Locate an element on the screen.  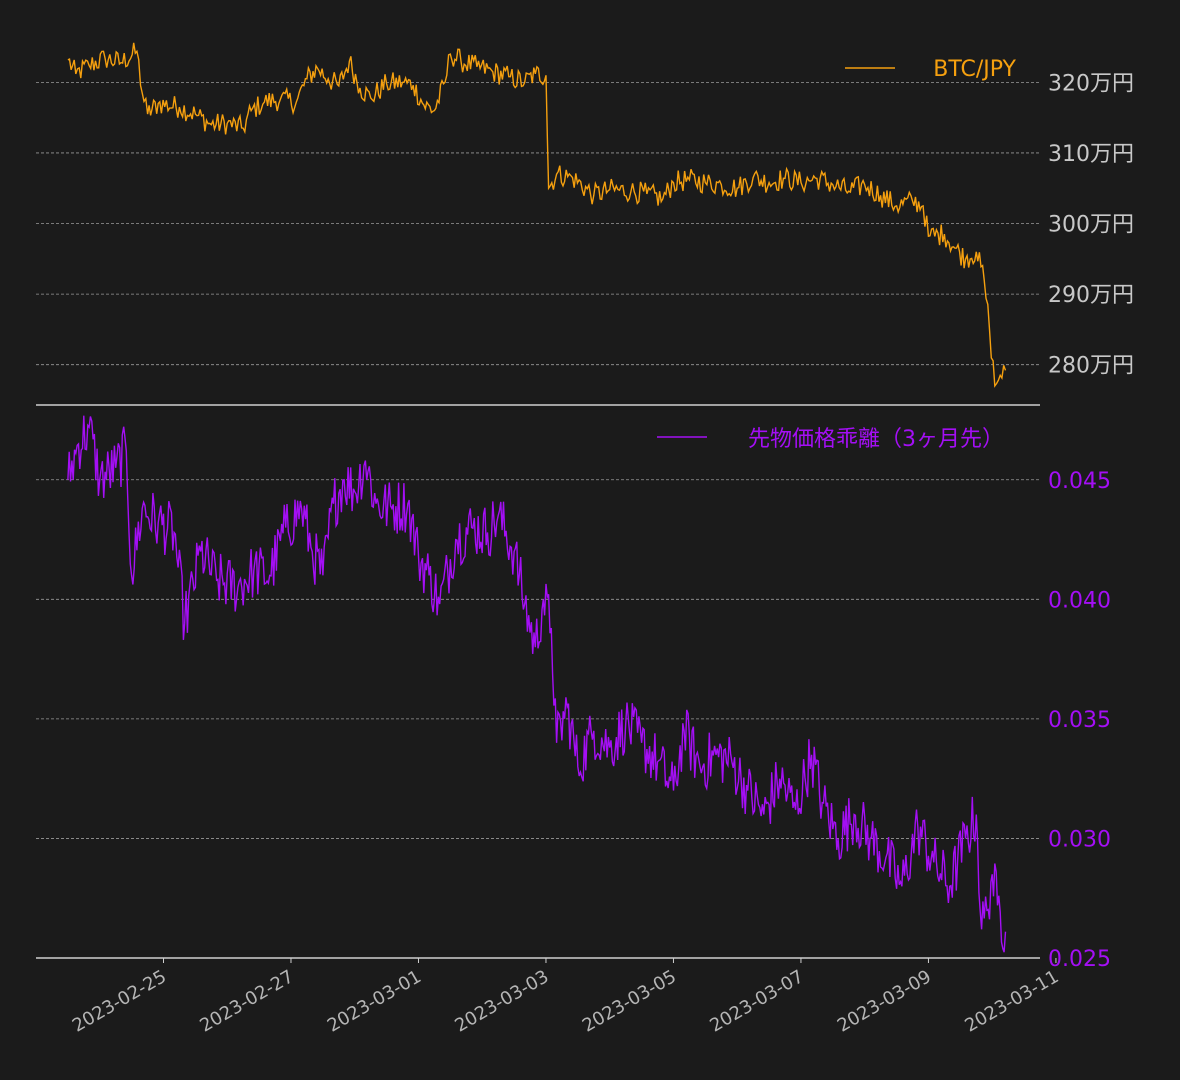
btc-y-tick-label: 320万円 is located at coordinates (1091, 83).